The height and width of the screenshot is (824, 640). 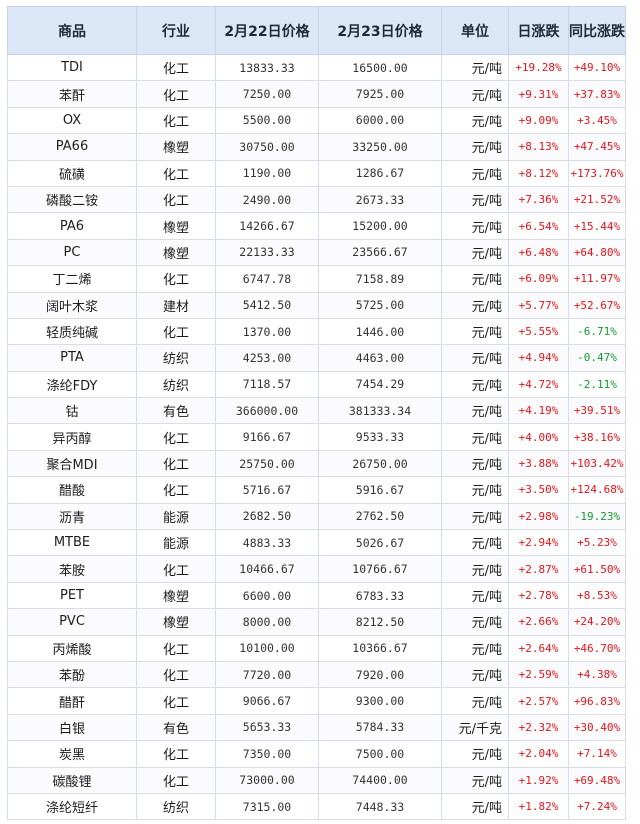 I want to click on daily-change-cell: +6.09%, so click(x=538, y=279).